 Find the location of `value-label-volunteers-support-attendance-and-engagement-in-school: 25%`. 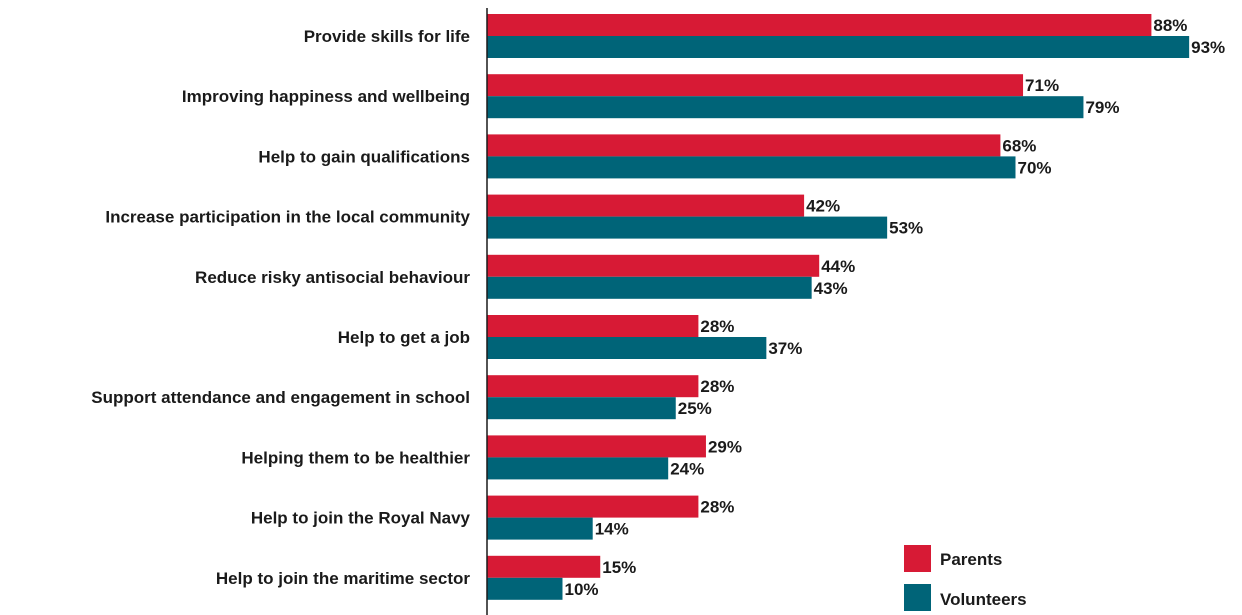

value-label-volunteers-support-attendance-and-engagement-in-school: 25% is located at coordinates (695, 408).